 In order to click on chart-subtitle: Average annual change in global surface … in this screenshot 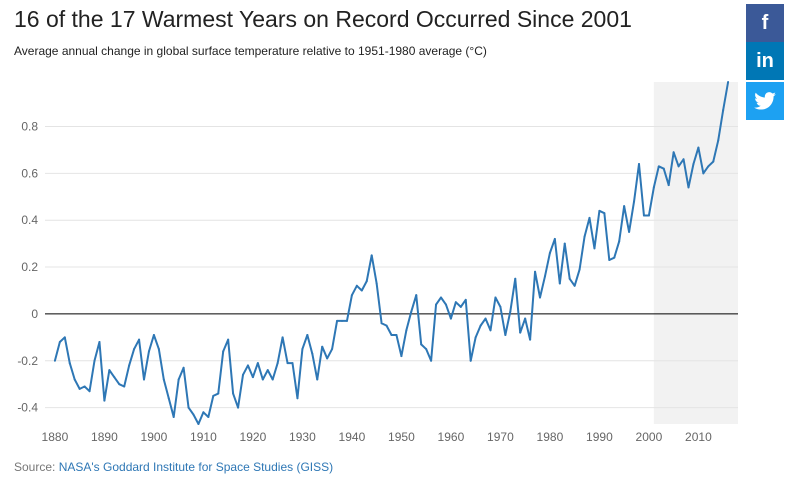, I will do `click(250, 51)`.